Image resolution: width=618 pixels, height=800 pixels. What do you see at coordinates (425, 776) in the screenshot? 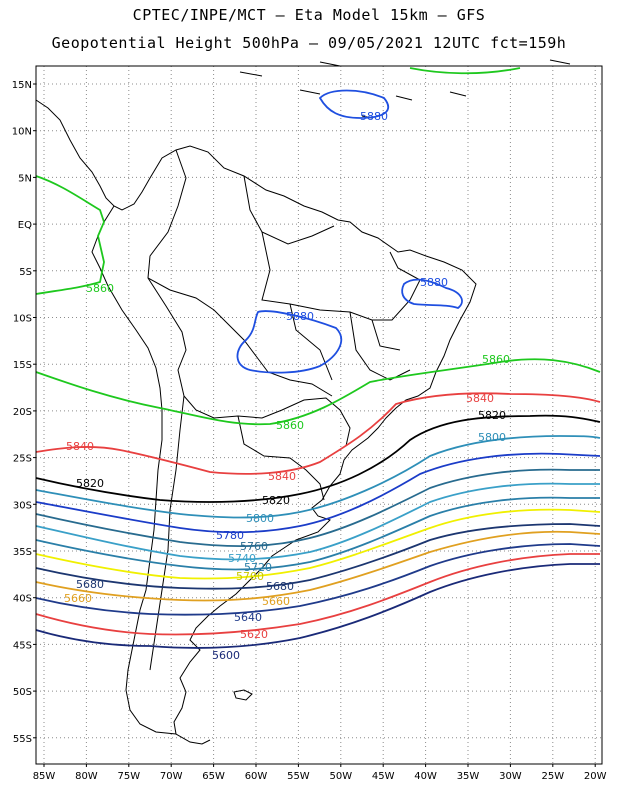
I see `lon-tick-label: 40W` at bounding box center [425, 776].